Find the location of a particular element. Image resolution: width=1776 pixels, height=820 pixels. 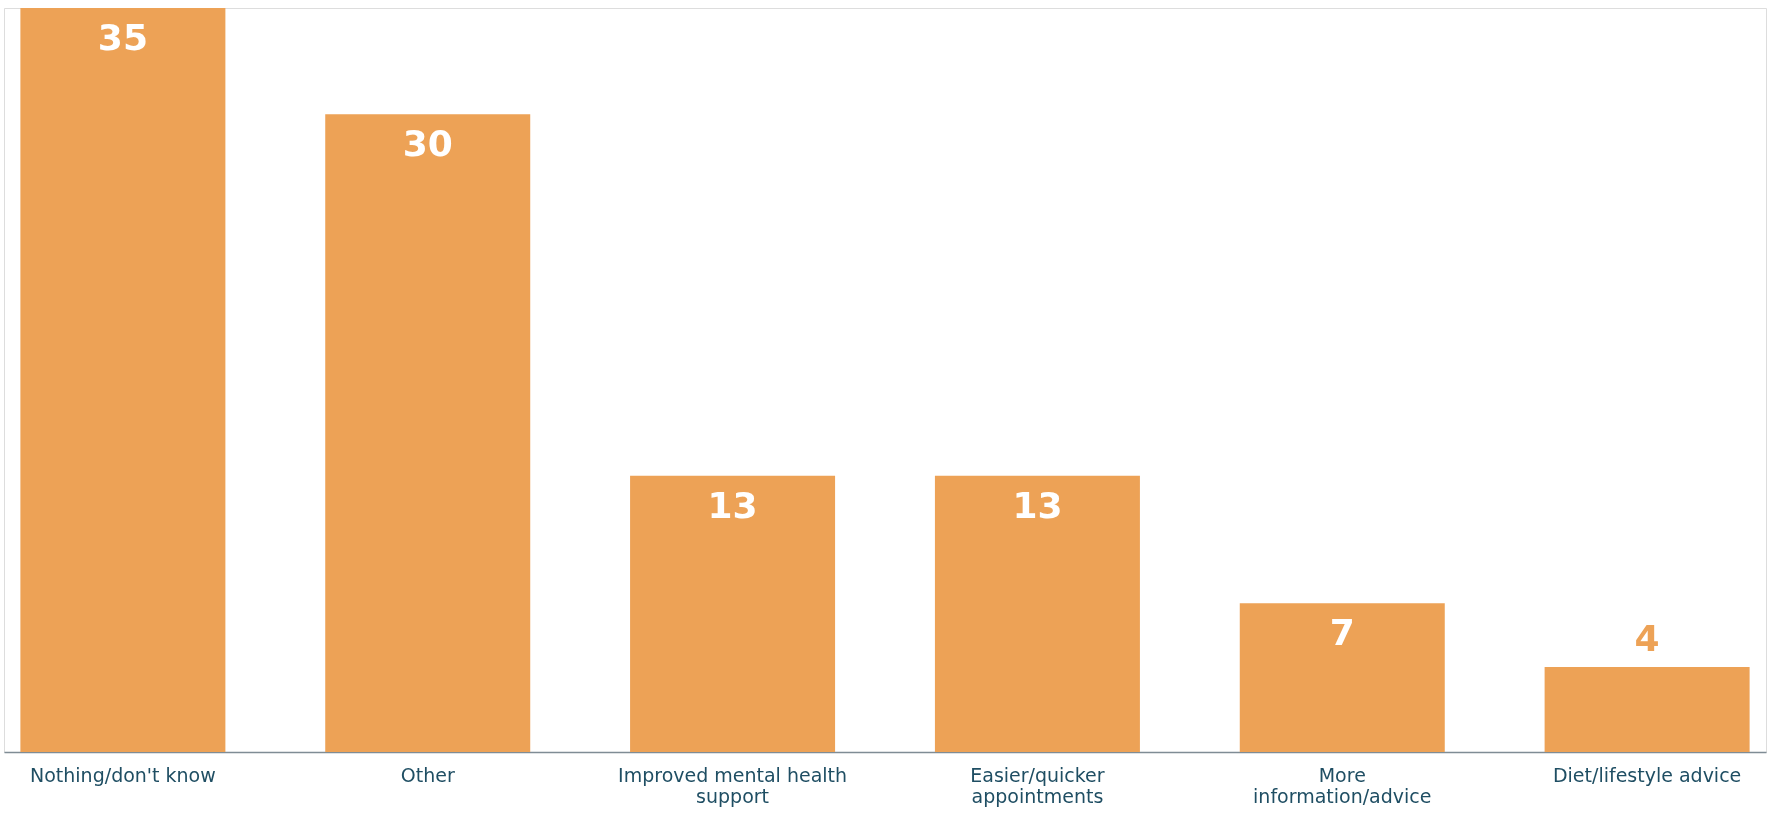

x-tick-label: Diet/lifestyle advice is located at coordinates (1647, 774).